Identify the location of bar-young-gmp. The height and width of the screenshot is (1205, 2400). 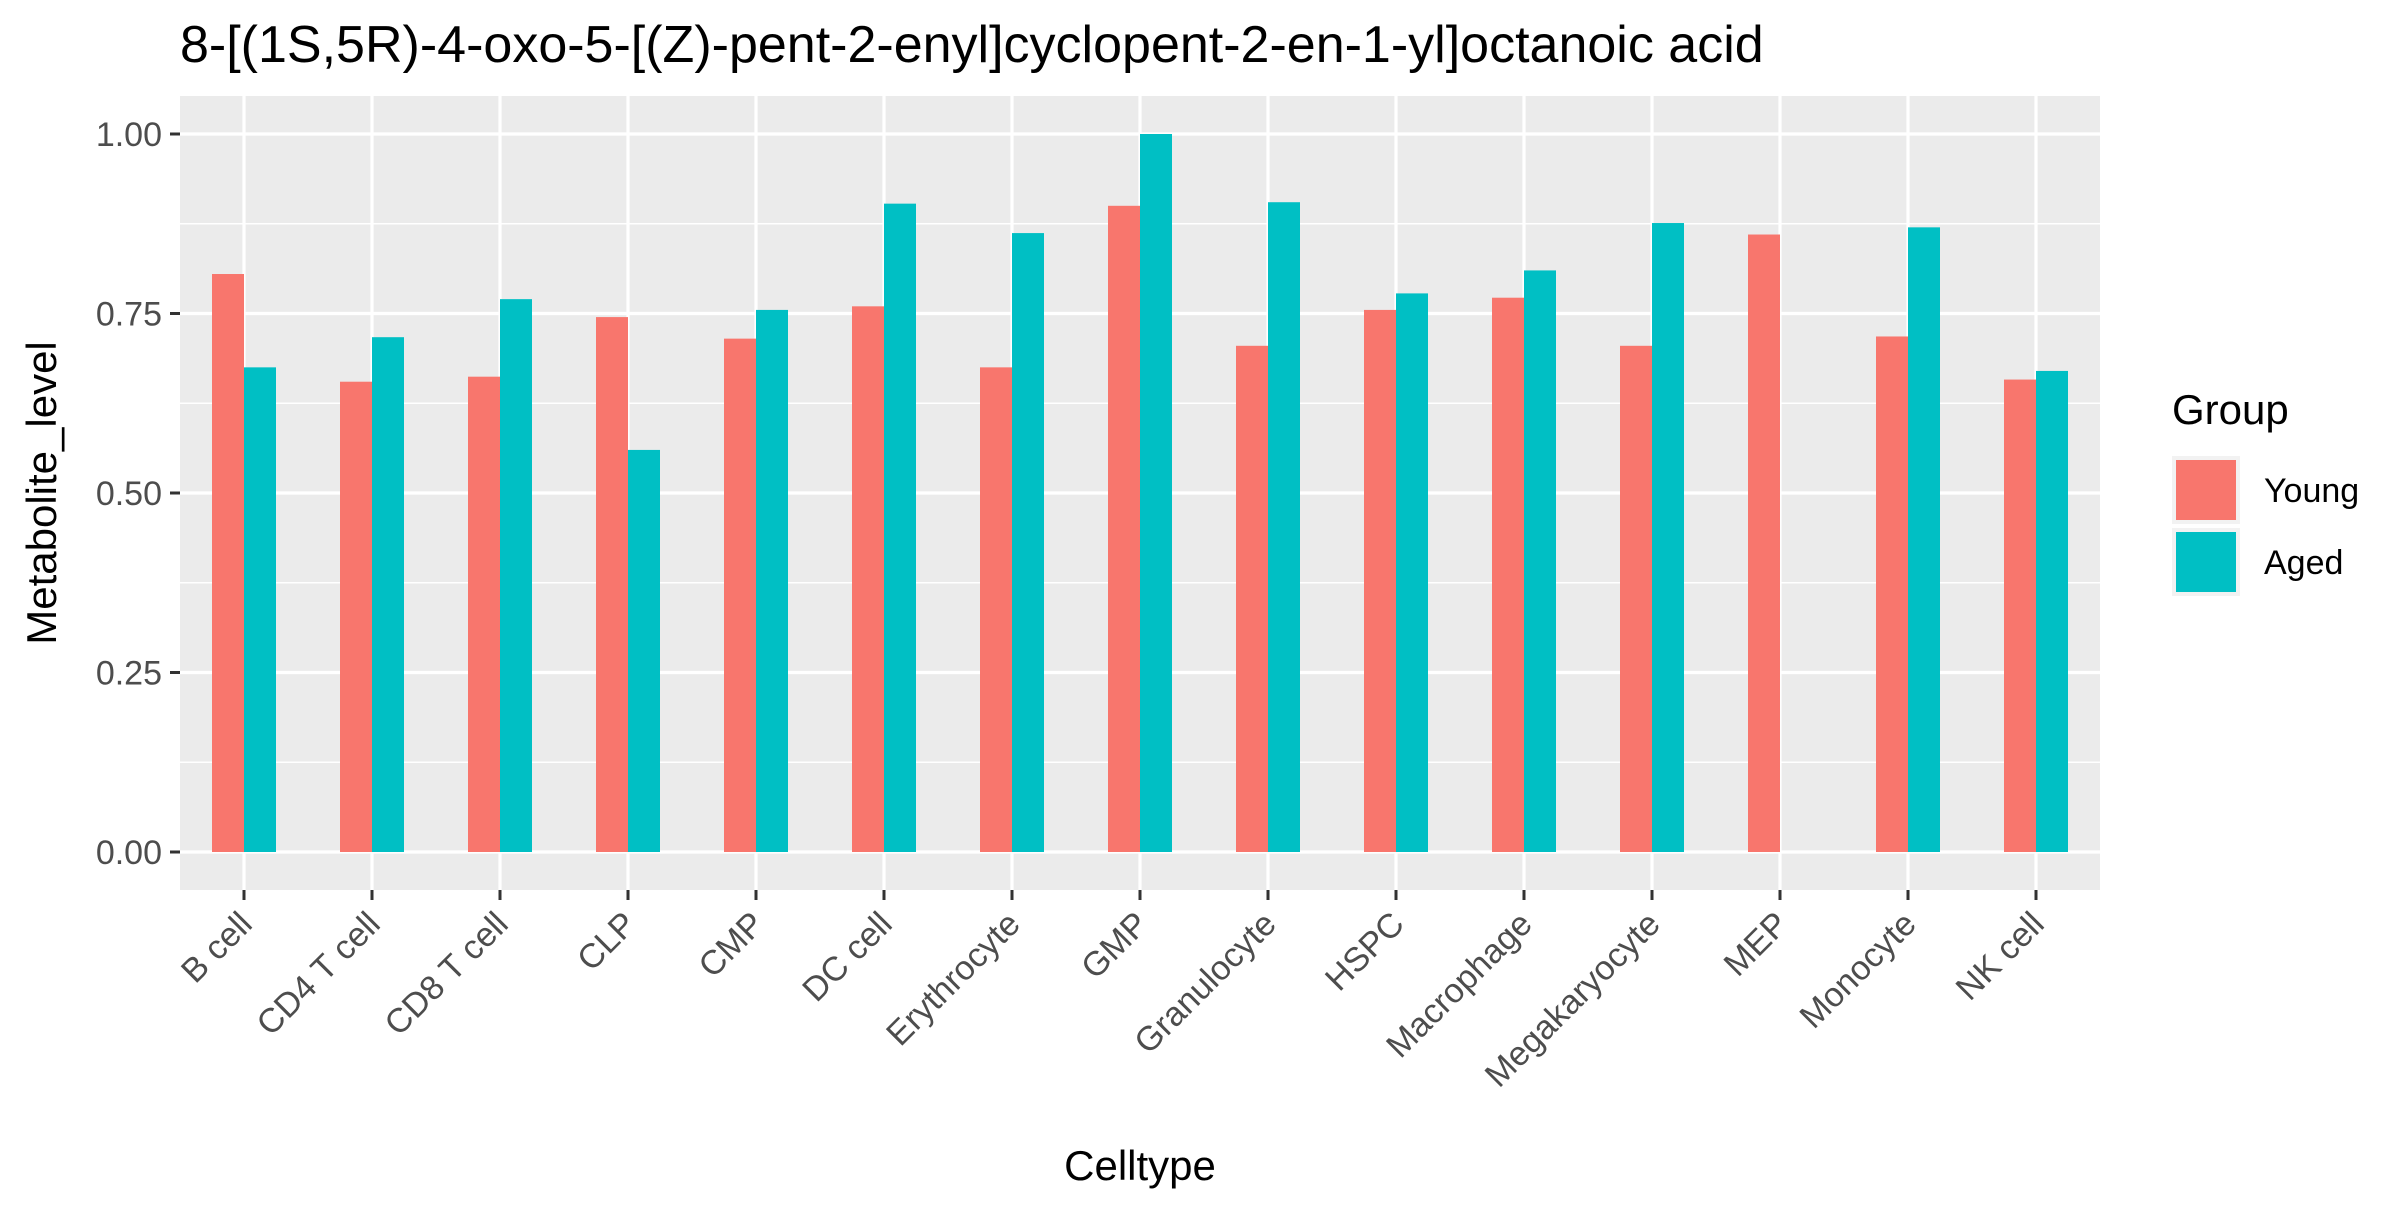
(1124, 529).